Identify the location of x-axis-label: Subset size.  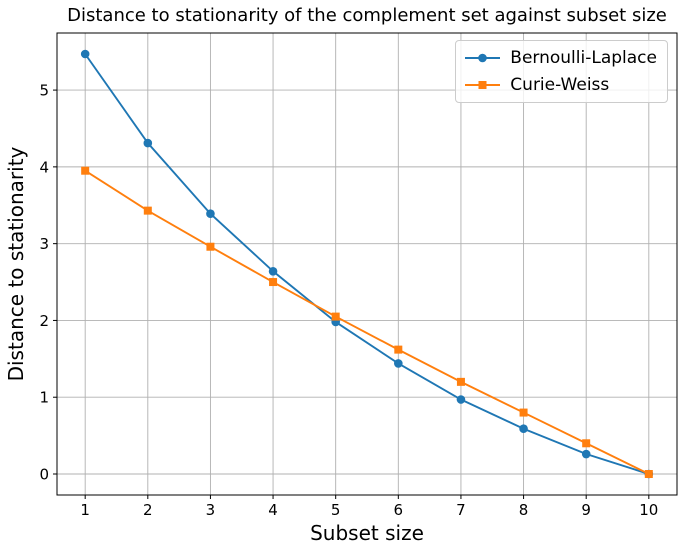
(367, 533).